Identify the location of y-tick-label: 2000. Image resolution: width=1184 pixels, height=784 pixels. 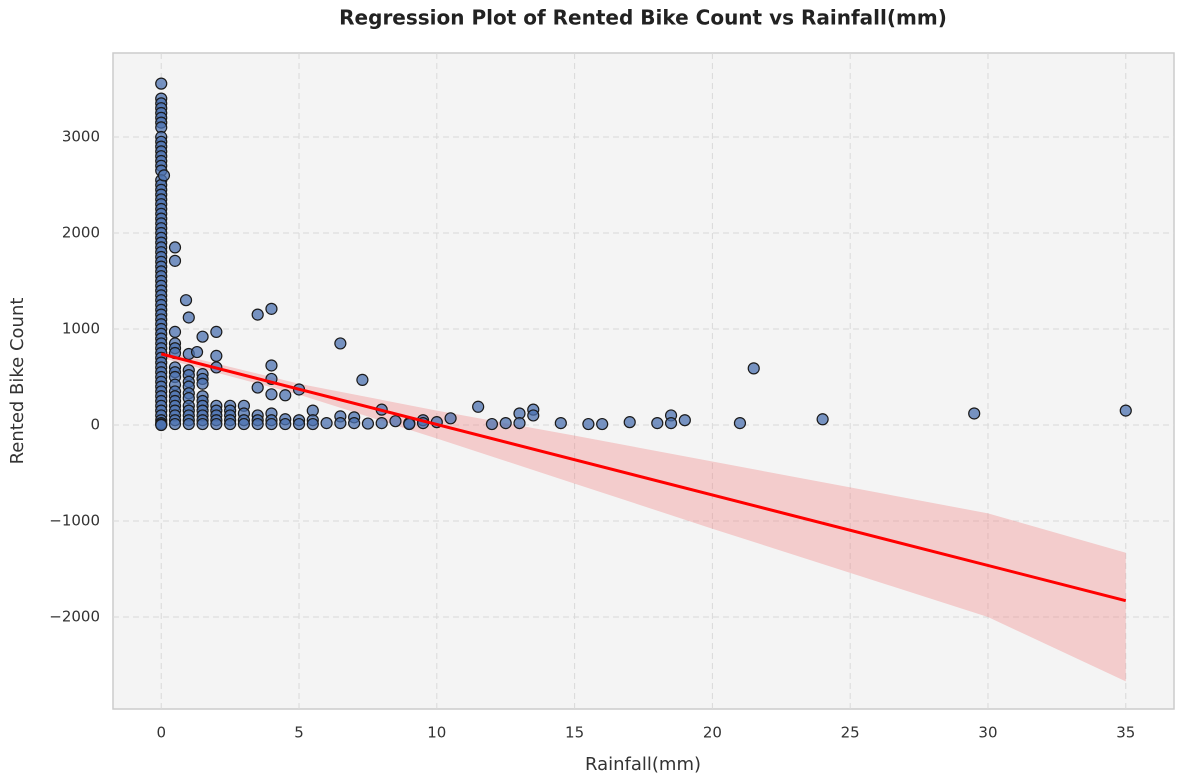
(81, 233).